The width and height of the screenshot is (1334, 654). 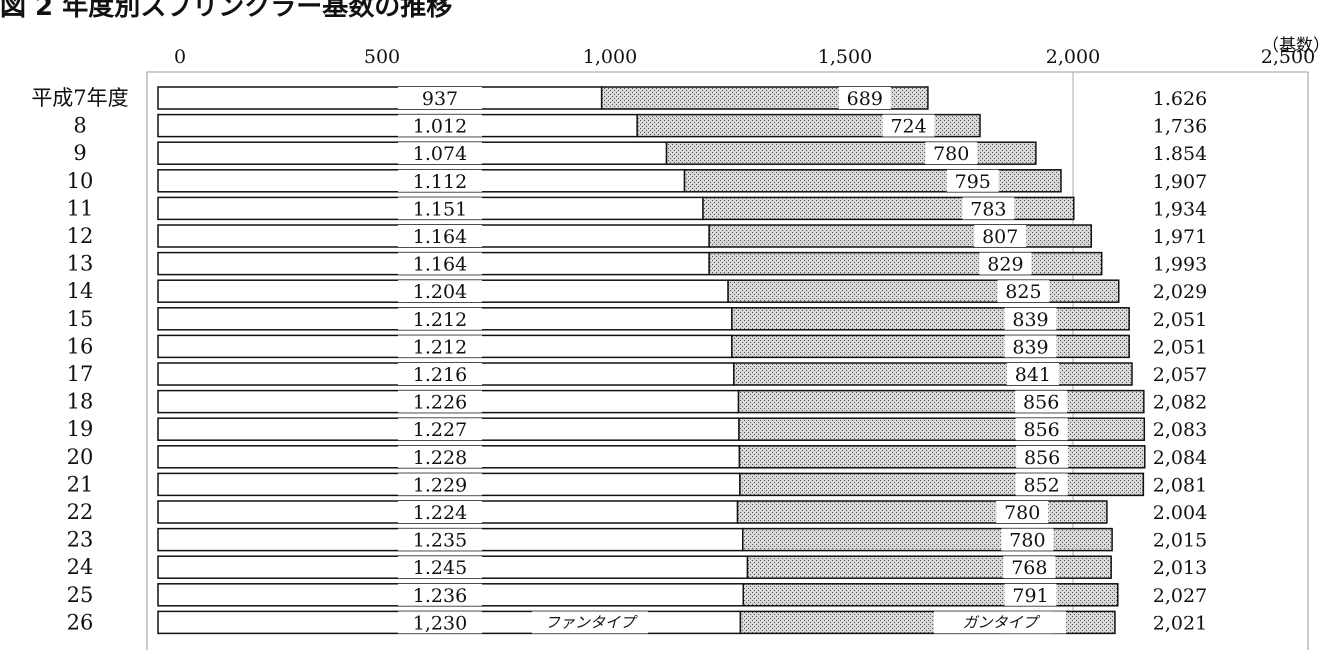 I want to click on data-label-fan: 937, so click(x=440, y=99).